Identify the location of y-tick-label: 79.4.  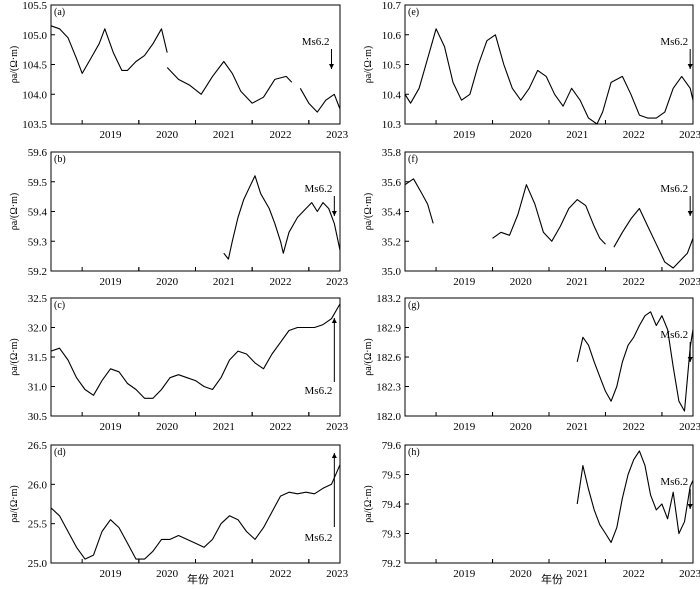
(392, 505).